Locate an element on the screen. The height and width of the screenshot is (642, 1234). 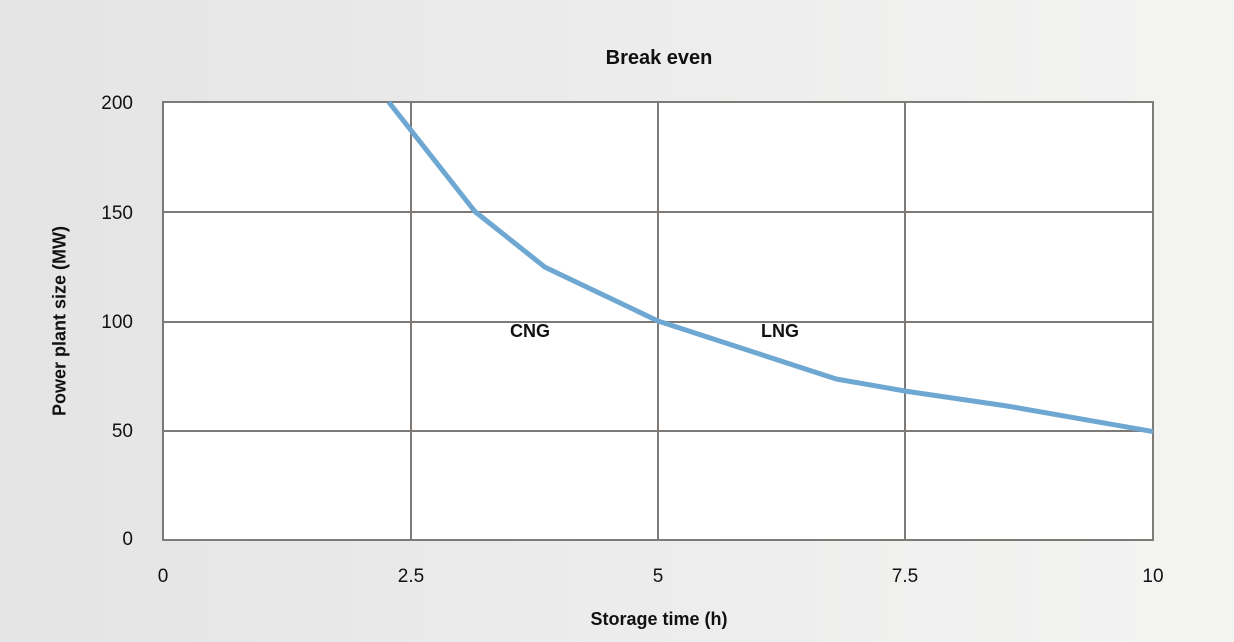
y-tick-100: 100 is located at coordinates (117, 322).